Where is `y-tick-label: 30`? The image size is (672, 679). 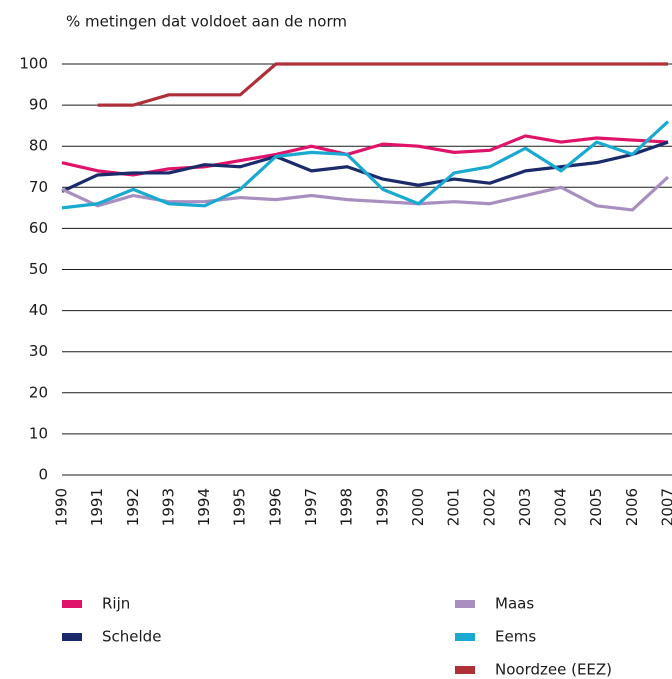
y-tick-label: 30 is located at coordinates (38, 351).